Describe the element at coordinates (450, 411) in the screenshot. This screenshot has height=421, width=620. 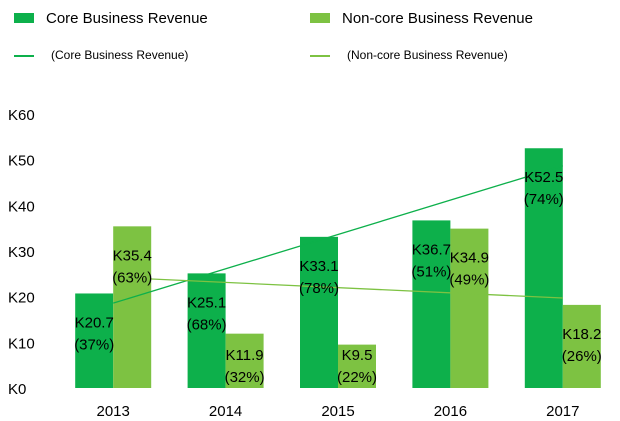
I see `x-tick-label: 2016` at that location.